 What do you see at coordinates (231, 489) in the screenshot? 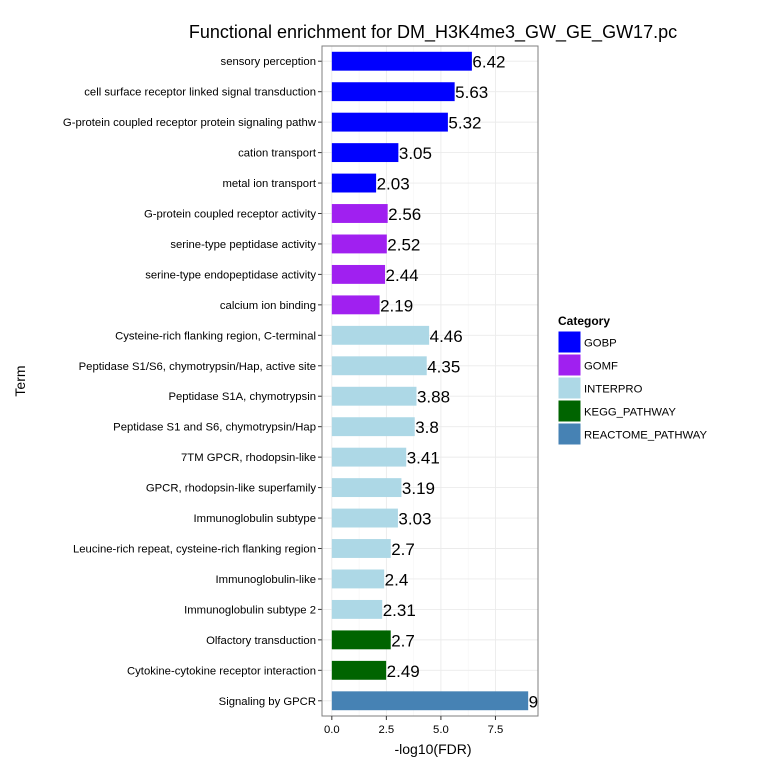
I see `y-tick-label: GPCR, rhodopsin-like superfamily` at bounding box center [231, 489].